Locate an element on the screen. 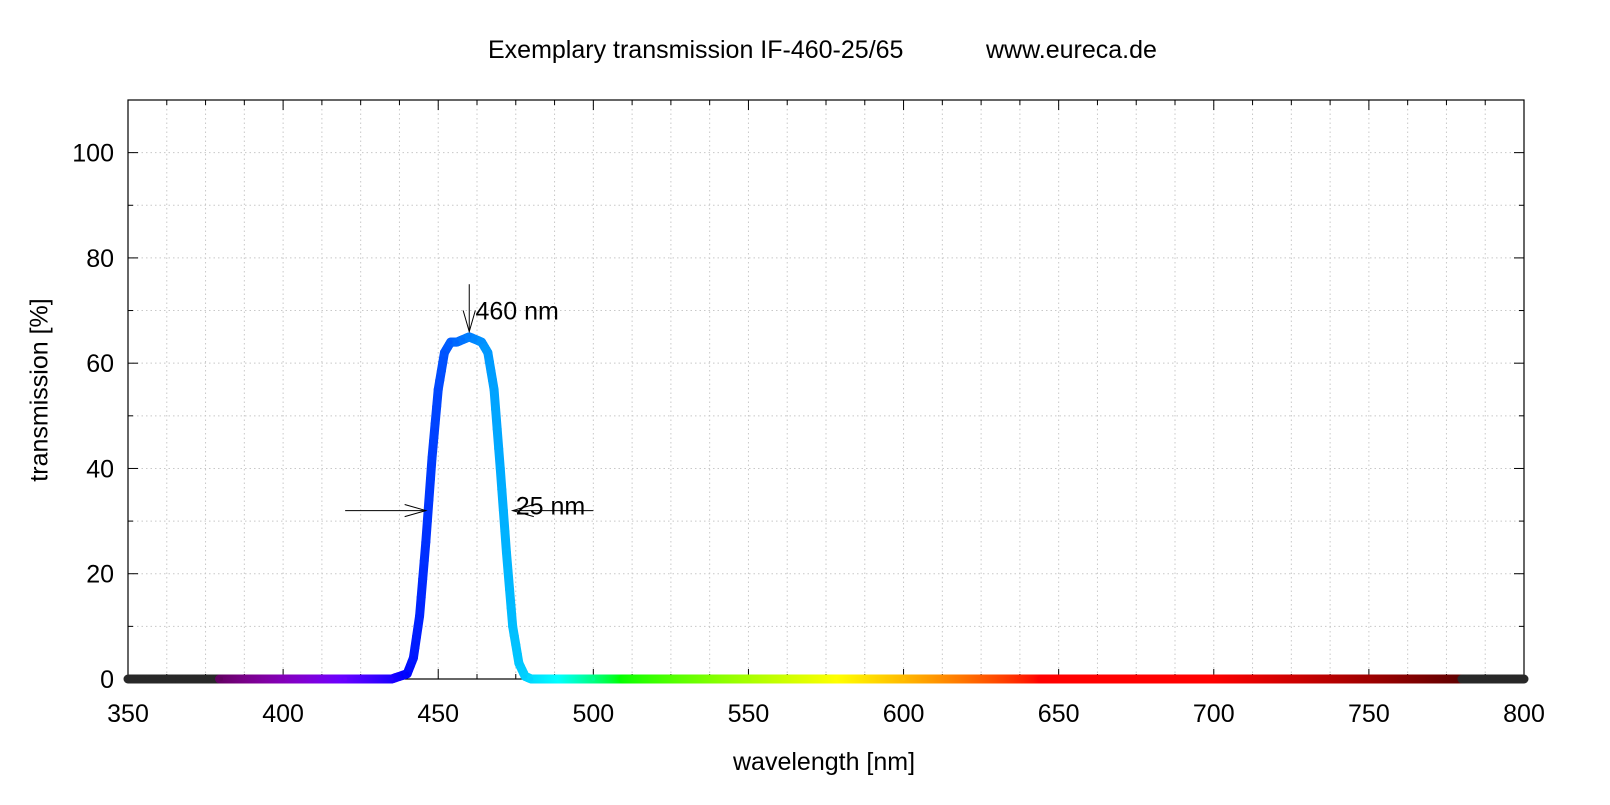 The height and width of the screenshot is (805, 1610). y-axis-label: transmission [%] is located at coordinates (39, 390).